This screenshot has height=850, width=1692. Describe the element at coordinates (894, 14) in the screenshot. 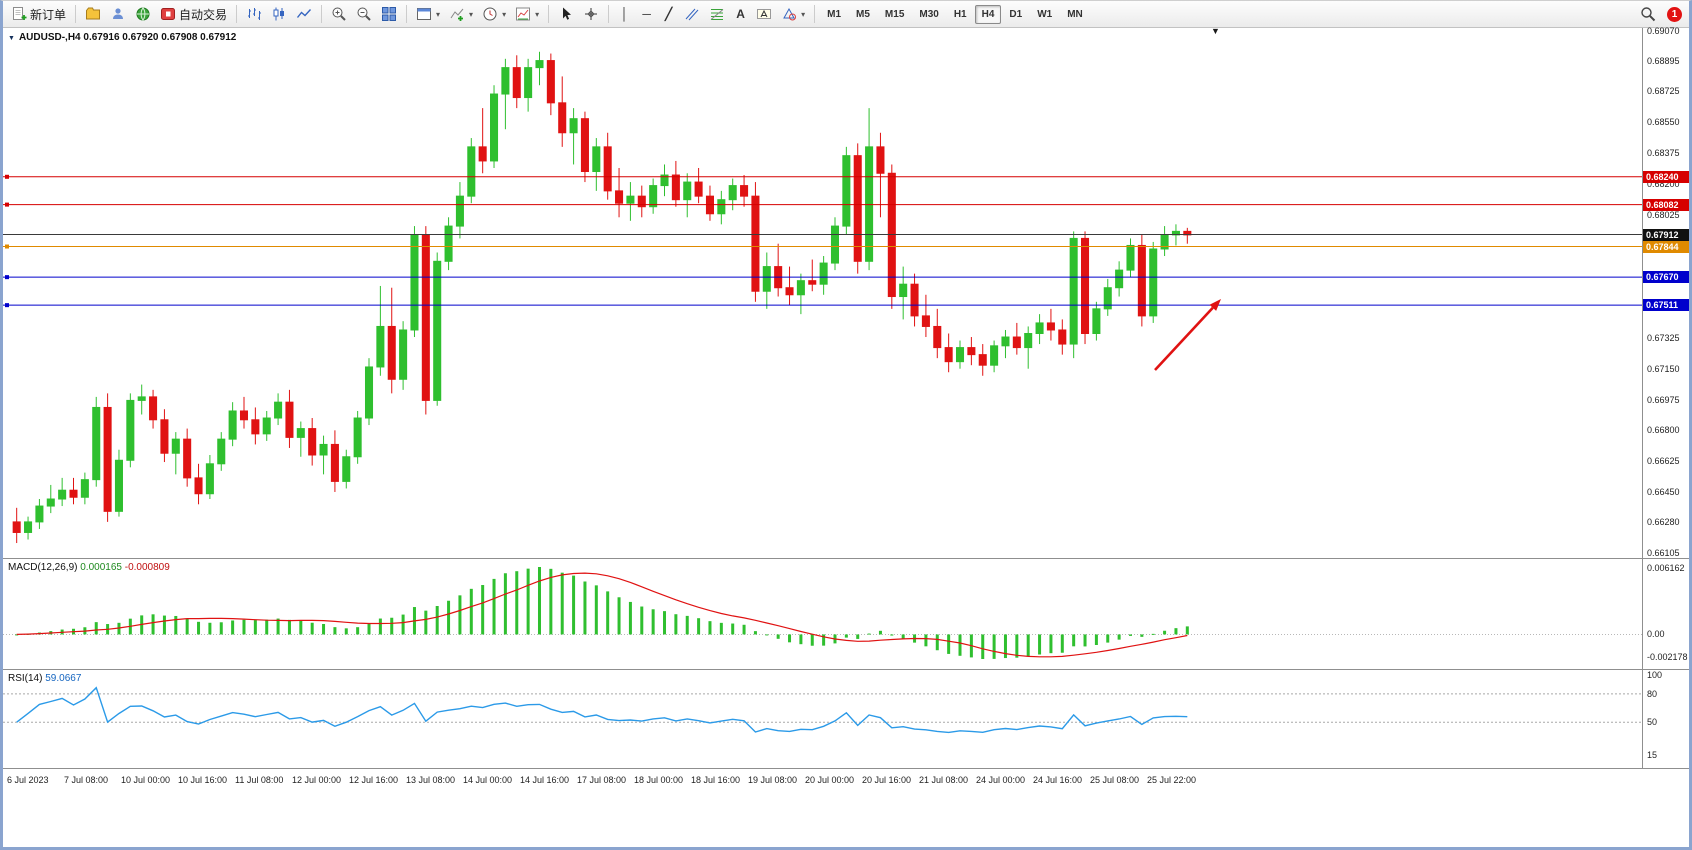

I see `timeframe-button-M15: M15` at that location.